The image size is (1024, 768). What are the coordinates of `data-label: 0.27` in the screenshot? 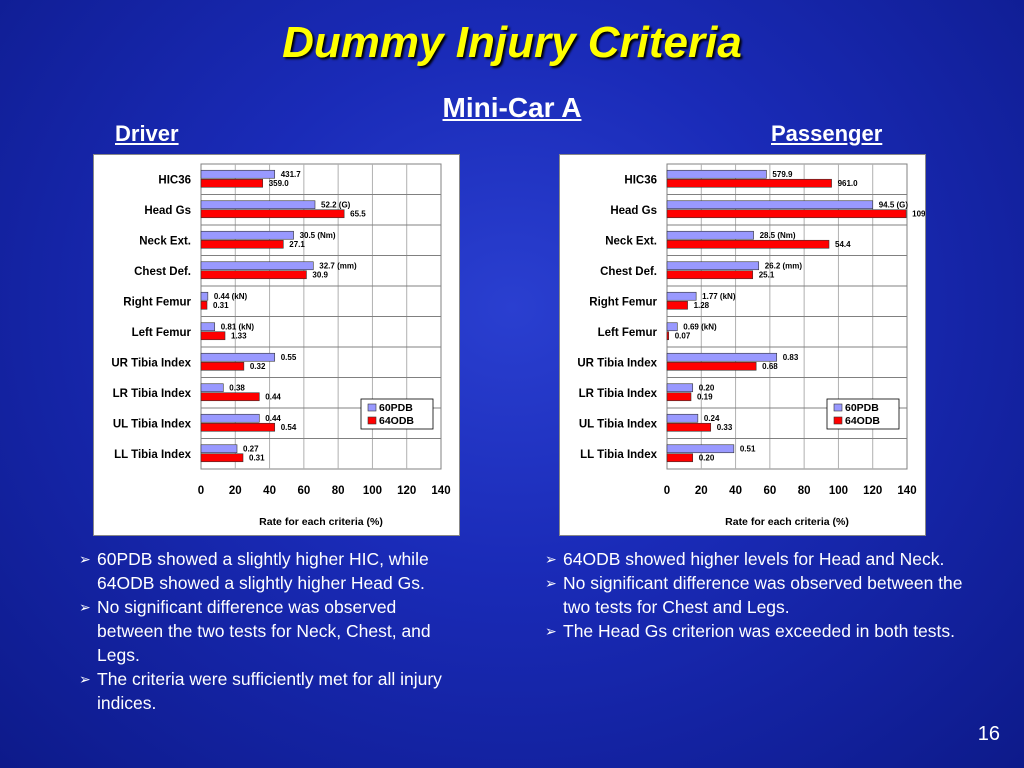 It's located at (251, 448).